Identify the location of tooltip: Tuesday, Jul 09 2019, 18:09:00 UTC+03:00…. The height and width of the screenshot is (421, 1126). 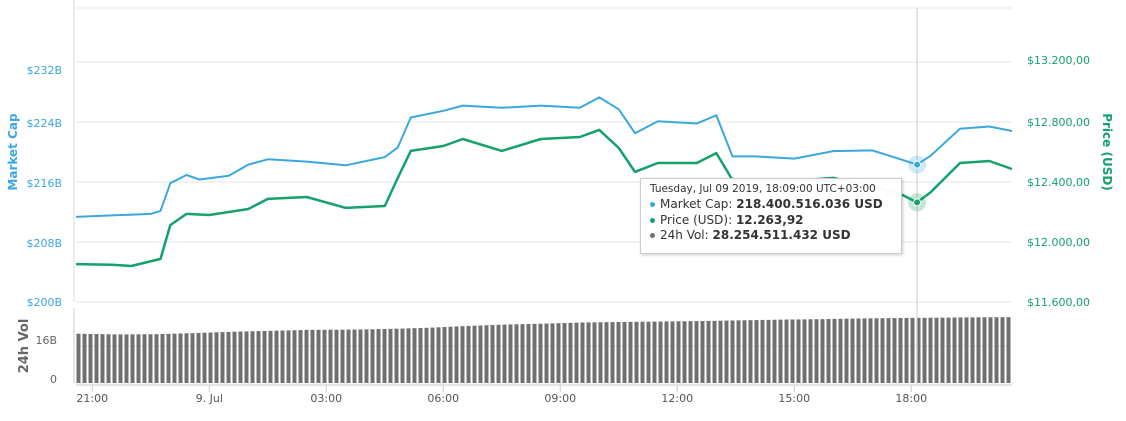
(771, 216).